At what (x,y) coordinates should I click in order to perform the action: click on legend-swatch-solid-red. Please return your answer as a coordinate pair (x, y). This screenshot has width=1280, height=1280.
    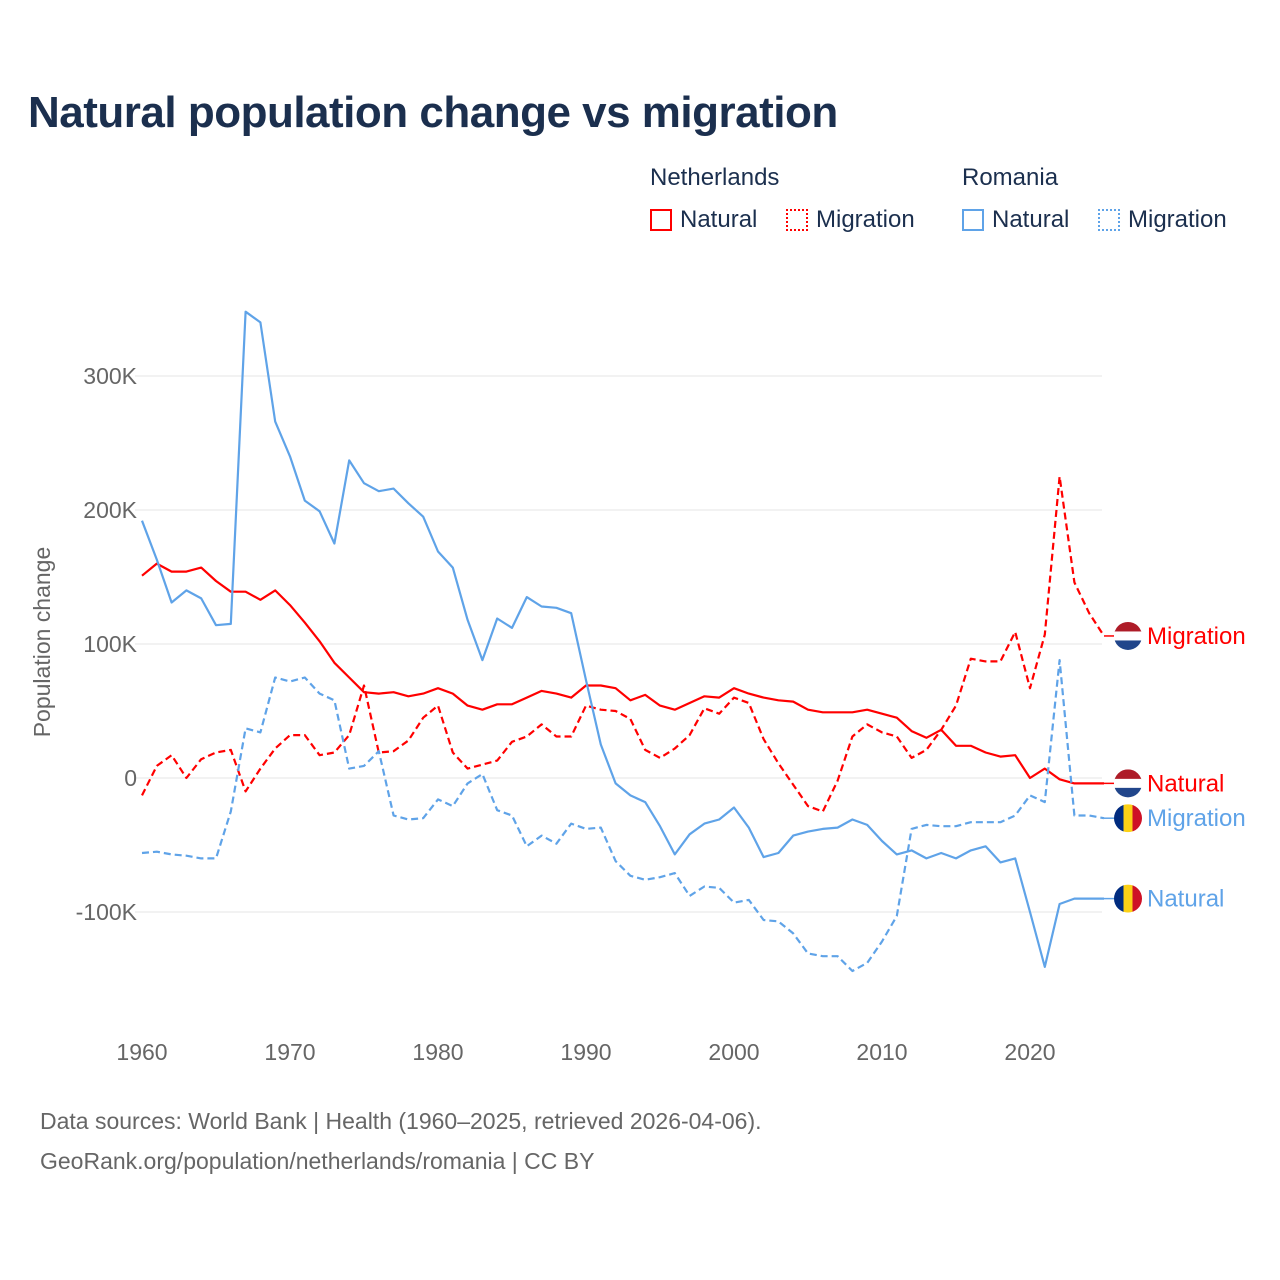
    Looking at the image, I should click on (661, 220).